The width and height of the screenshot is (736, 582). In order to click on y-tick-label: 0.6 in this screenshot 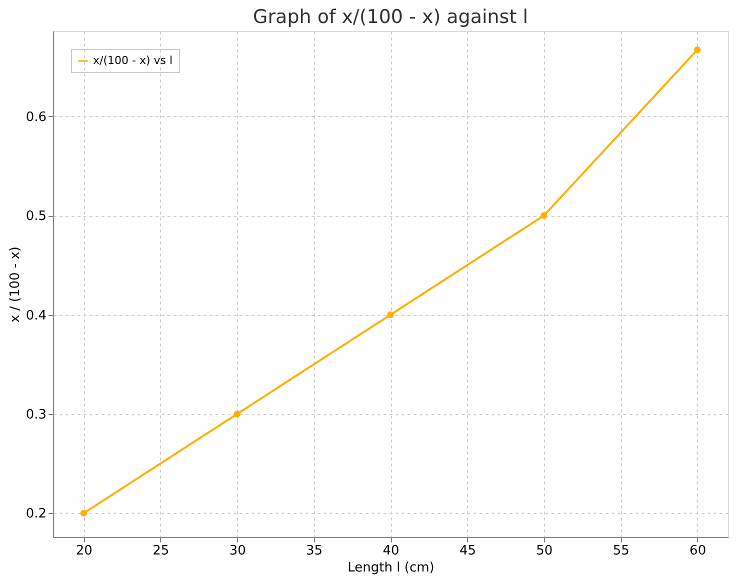, I will do `click(36, 117)`.